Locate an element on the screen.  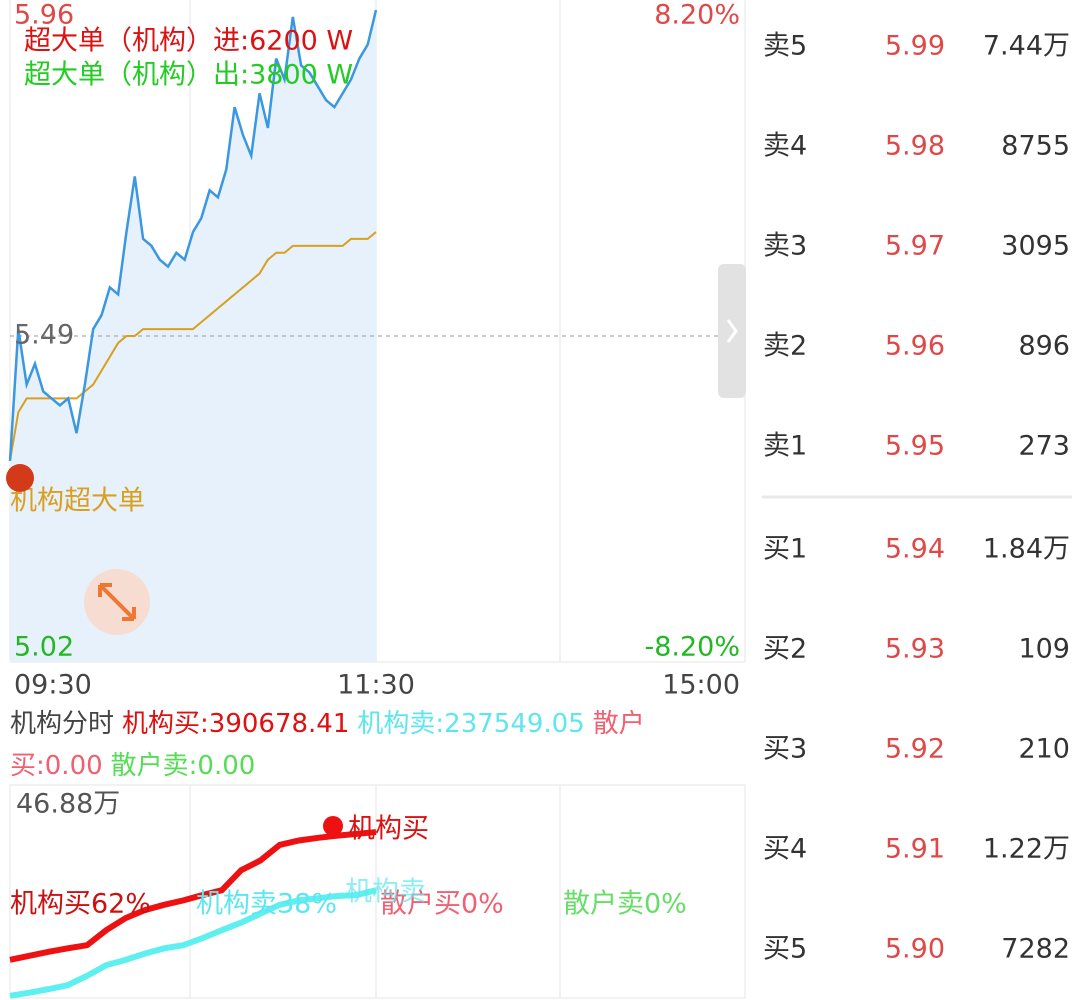
level-label: 买1 is located at coordinates (785, 549).